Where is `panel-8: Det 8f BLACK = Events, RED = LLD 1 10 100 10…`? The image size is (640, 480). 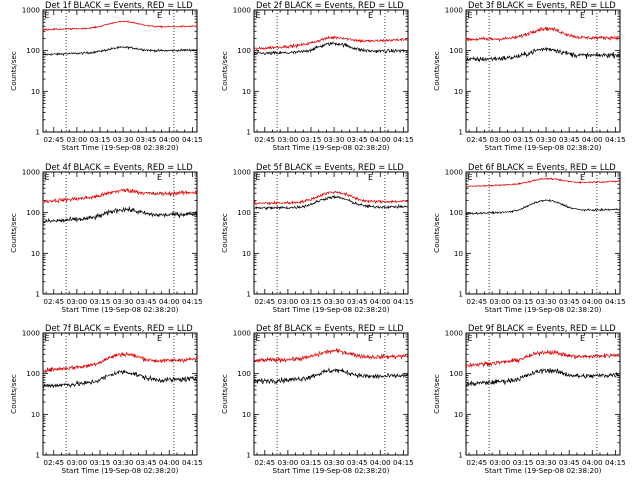 panel-8: Det 8f BLACK = Events, RED = LLD 1 10 100 10… is located at coordinates (317, 399).